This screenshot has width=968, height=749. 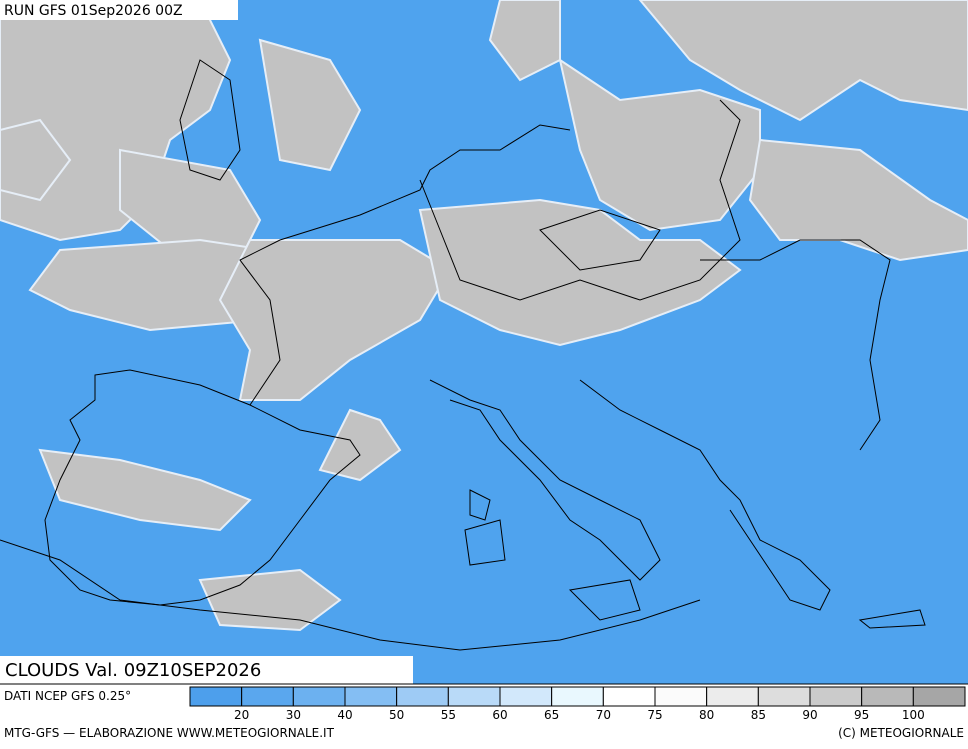 What do you see at coordinates (654, 715) in the screenshot?
I see `legend-label: 75` at bounding box center [654, 715].